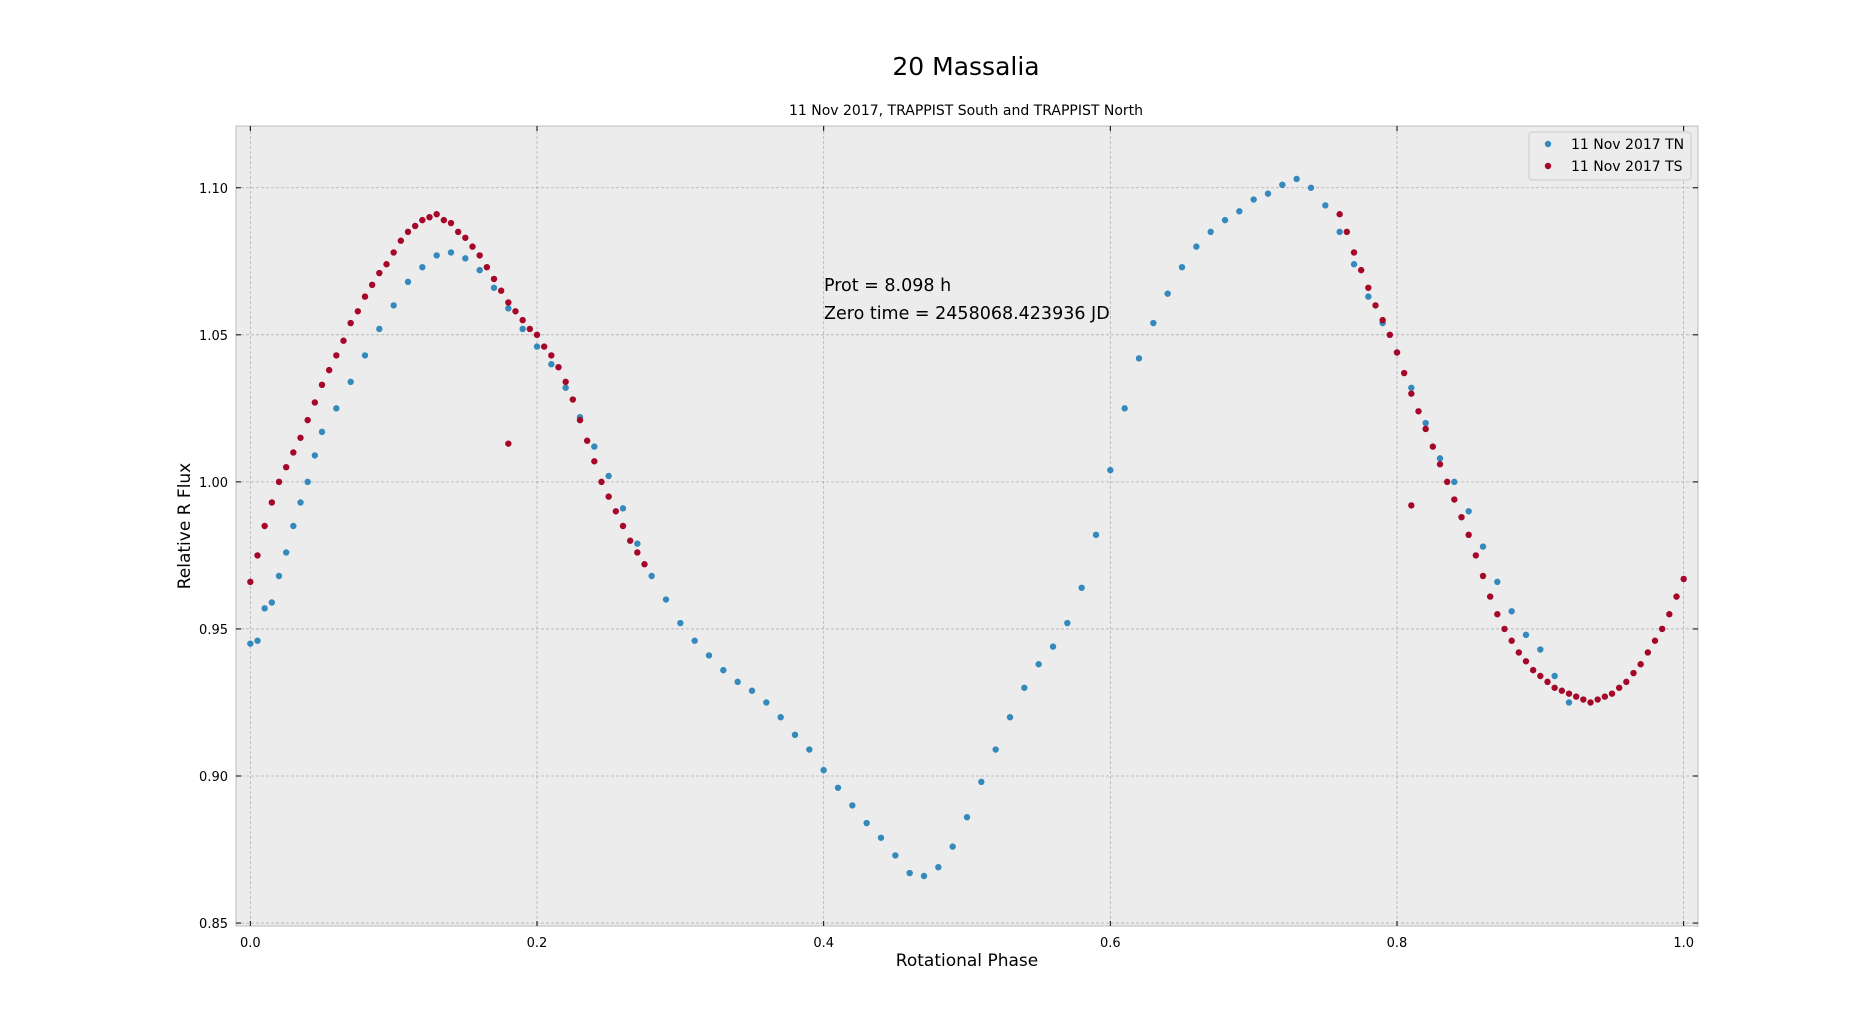 This screenshot has width=1855, height=1022. I want to click on x-tick-label: 0.6, so click(1110, 943).